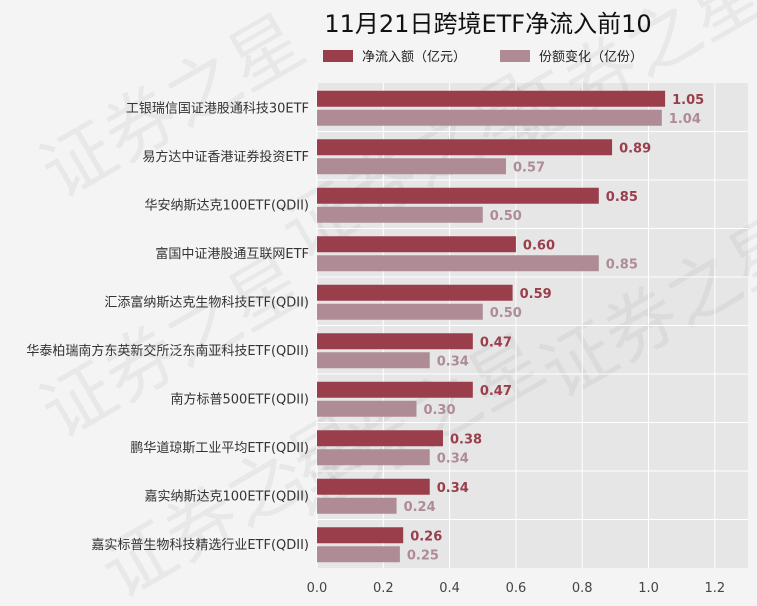 The image size is (757, 606). Describe the element at coordinates (225, 157) in the screenshot. I see `category-label: 易方达中证香港证券投资ETF` at that location.